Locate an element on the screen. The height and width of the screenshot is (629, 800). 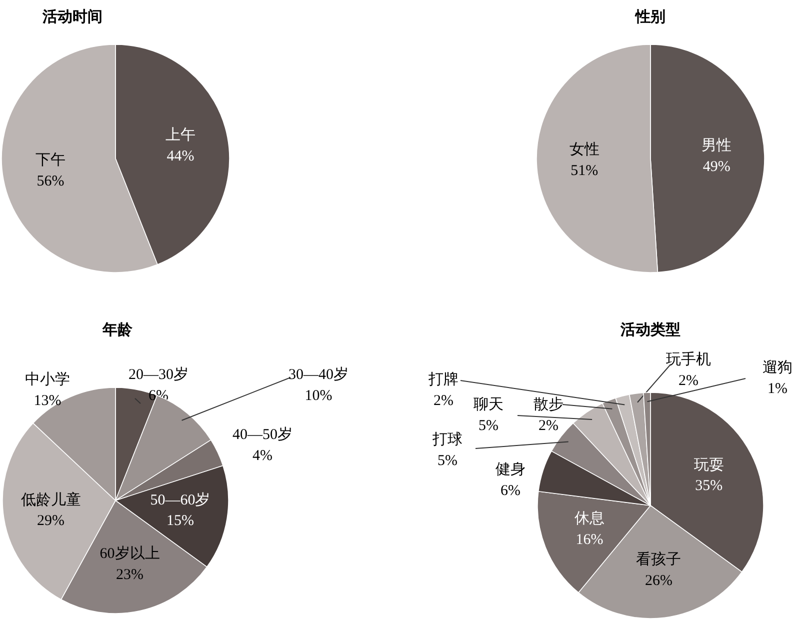
slice-label: 遛狗 is located at coordinates (777, 367).